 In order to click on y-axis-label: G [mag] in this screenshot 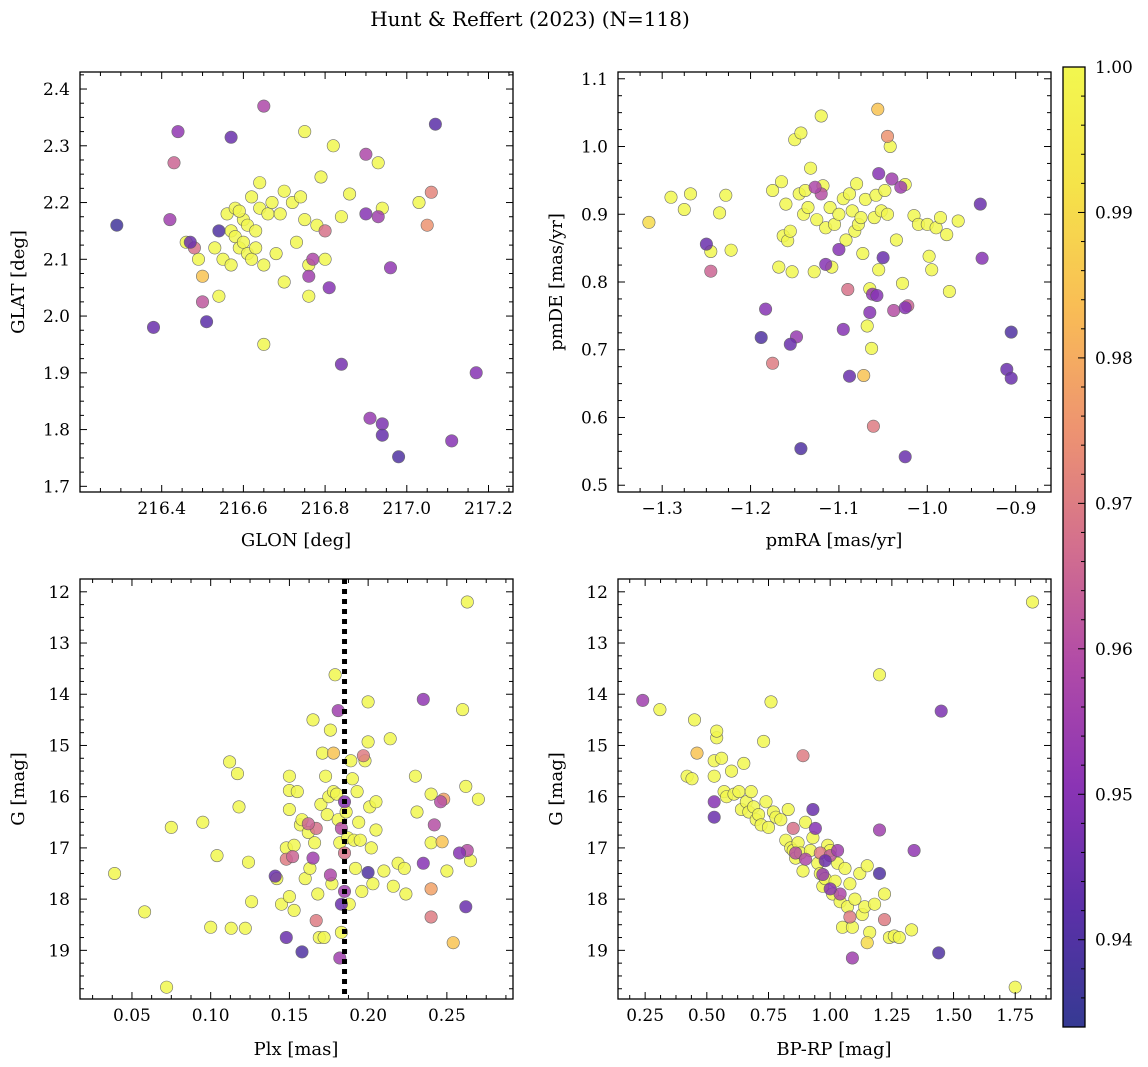, I will do `click(18, 788)`.